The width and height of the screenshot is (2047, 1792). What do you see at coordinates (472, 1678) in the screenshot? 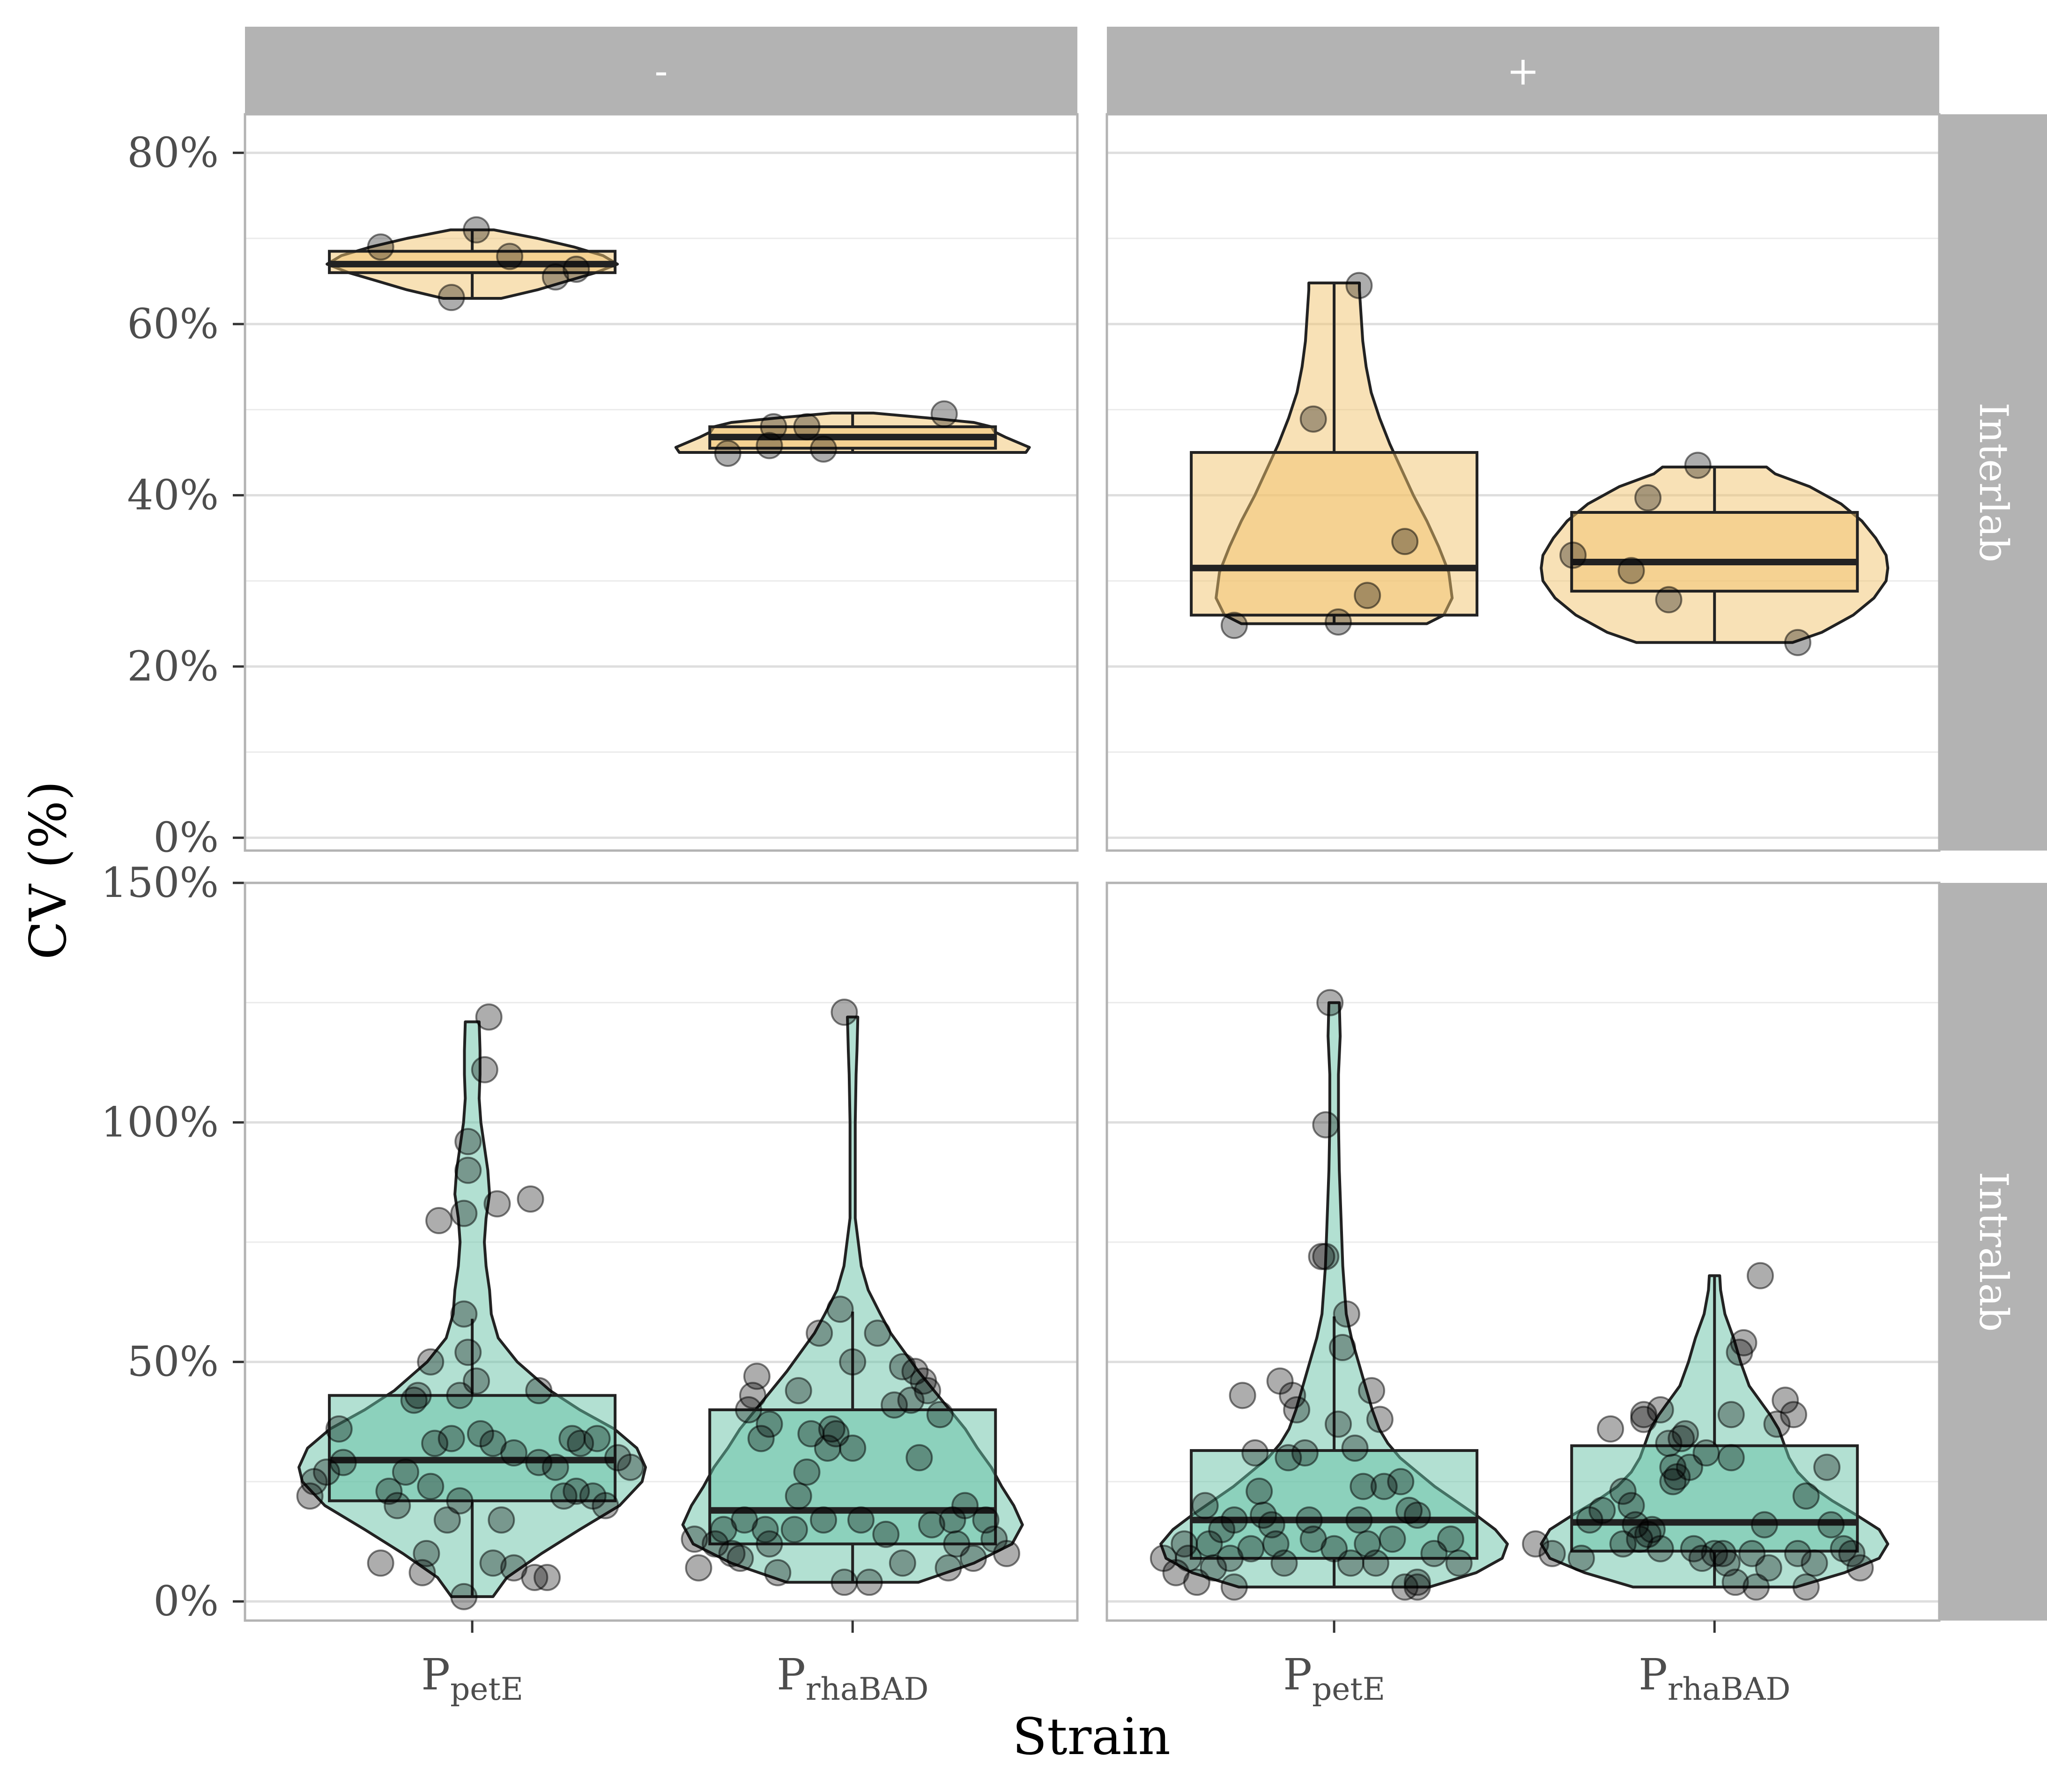
I see `x-tick-label: PpetE` at bounding box center [472, 1678].